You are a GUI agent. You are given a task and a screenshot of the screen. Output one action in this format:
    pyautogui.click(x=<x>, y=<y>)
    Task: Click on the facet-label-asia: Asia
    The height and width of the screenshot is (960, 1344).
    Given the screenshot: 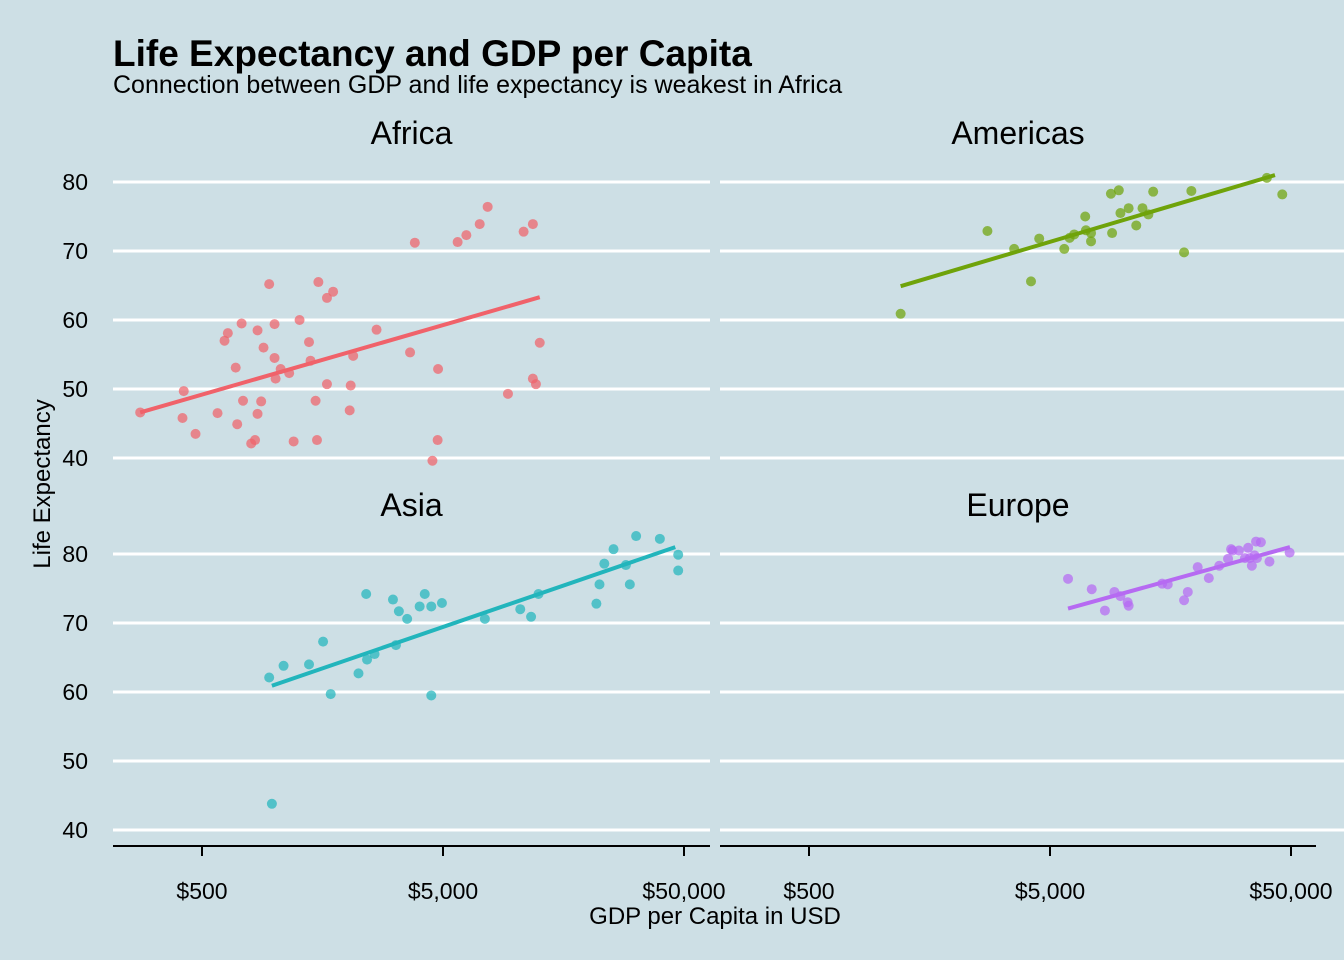 What is the action you would take?
    pyautogui.click(x=411, y=505)
    